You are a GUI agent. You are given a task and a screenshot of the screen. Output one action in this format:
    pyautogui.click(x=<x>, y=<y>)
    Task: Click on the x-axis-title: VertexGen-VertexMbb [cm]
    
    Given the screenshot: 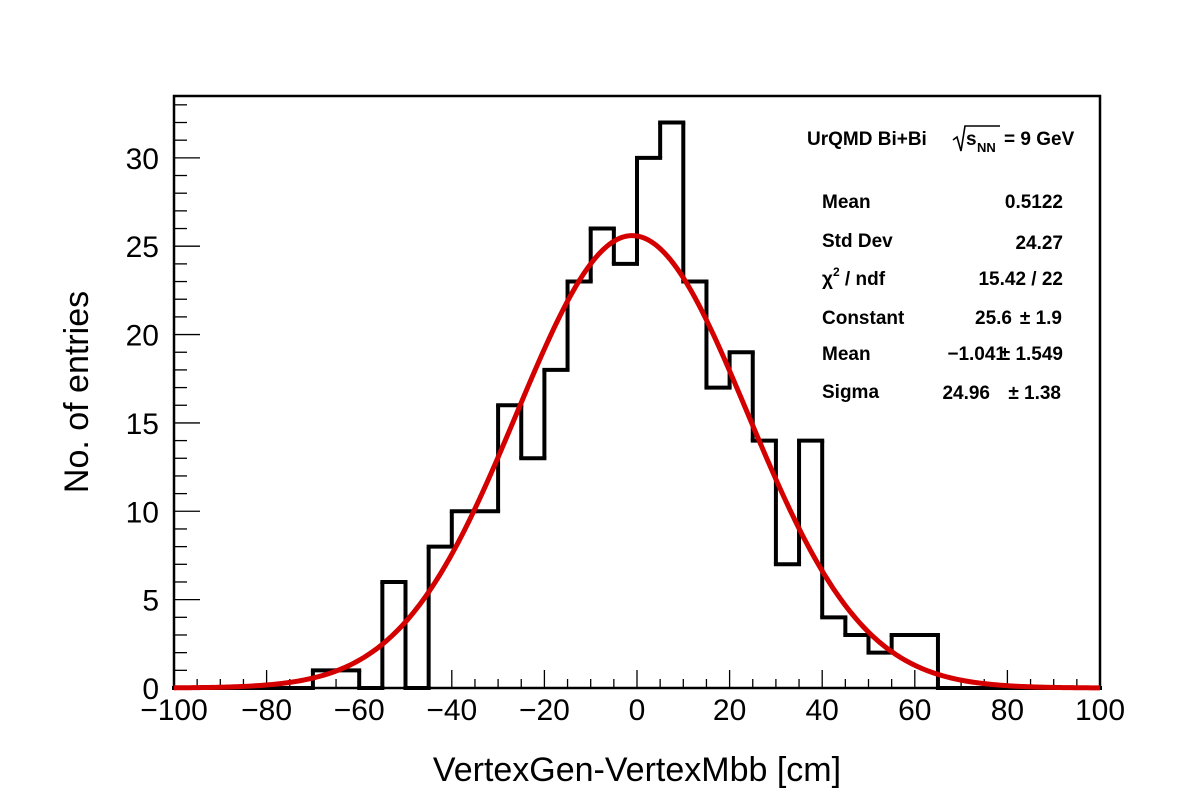 What is the action you would take?
    pyautogui.click(x=637, y=770)
    